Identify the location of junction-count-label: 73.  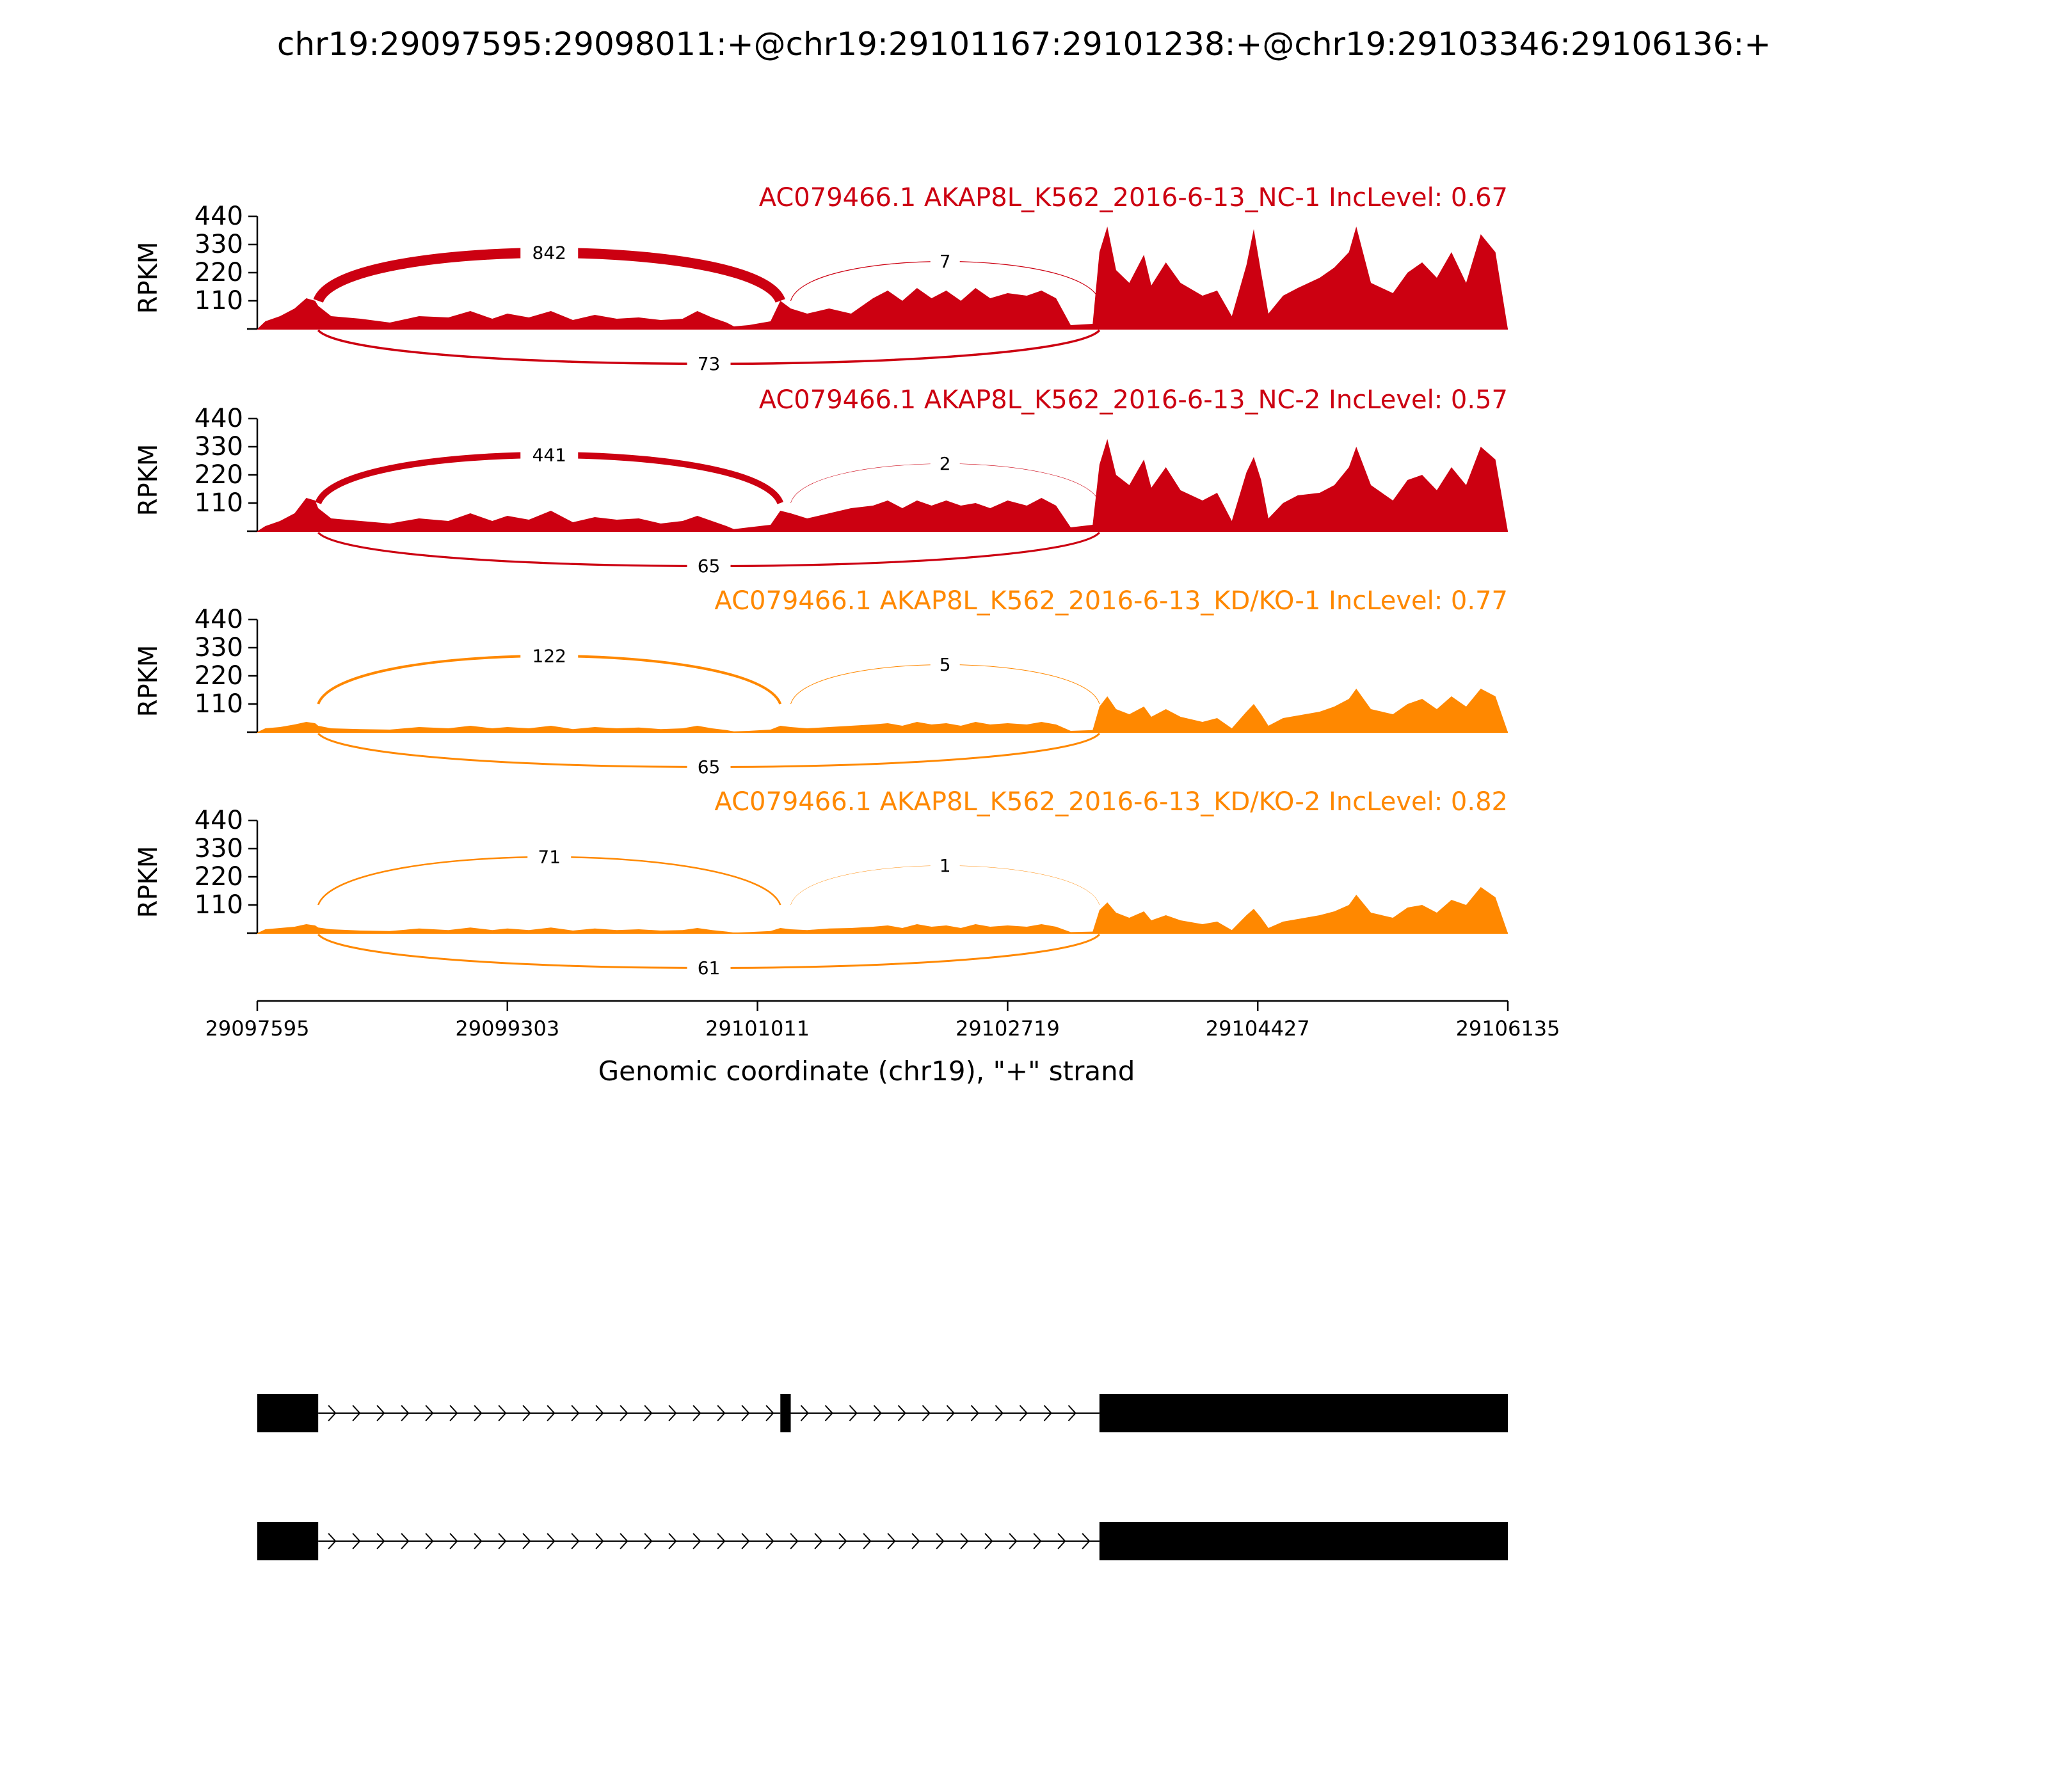
(709, 363).